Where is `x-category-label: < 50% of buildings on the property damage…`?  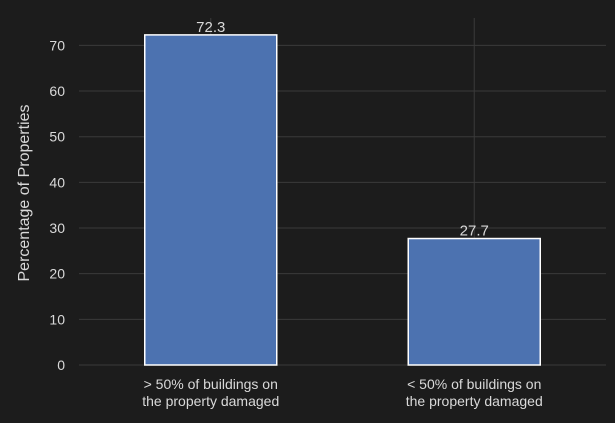 x-category-label: < 50% of buildings on the property damage… is located at coordinates (474, 392).